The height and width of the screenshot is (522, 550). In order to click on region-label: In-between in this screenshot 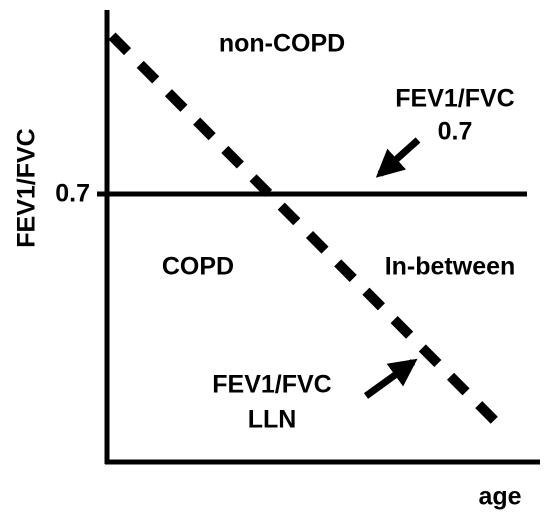, I will do `click(450, 267)`.